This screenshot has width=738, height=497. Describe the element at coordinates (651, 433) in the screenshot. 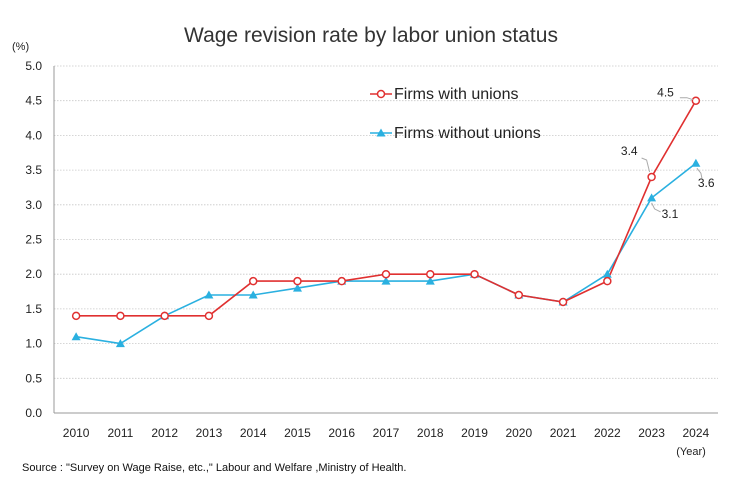

I see `x-tick-label: 2023` at that location.